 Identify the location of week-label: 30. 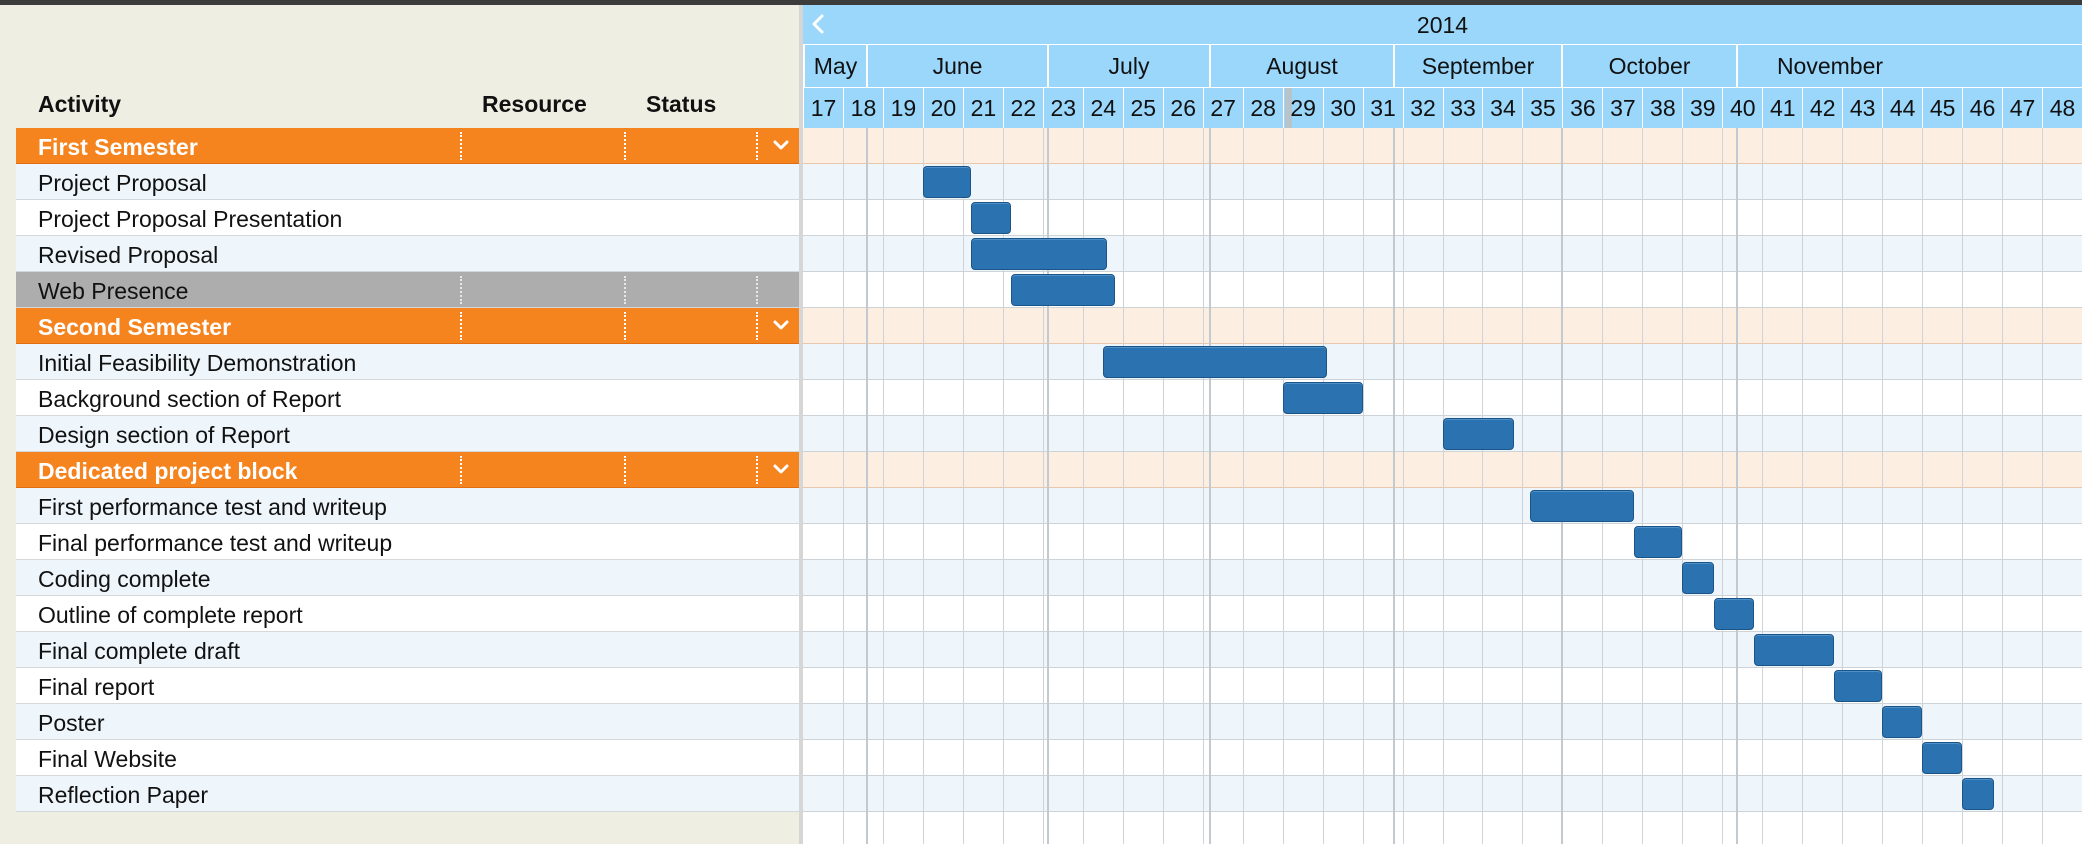
(1342, 108).